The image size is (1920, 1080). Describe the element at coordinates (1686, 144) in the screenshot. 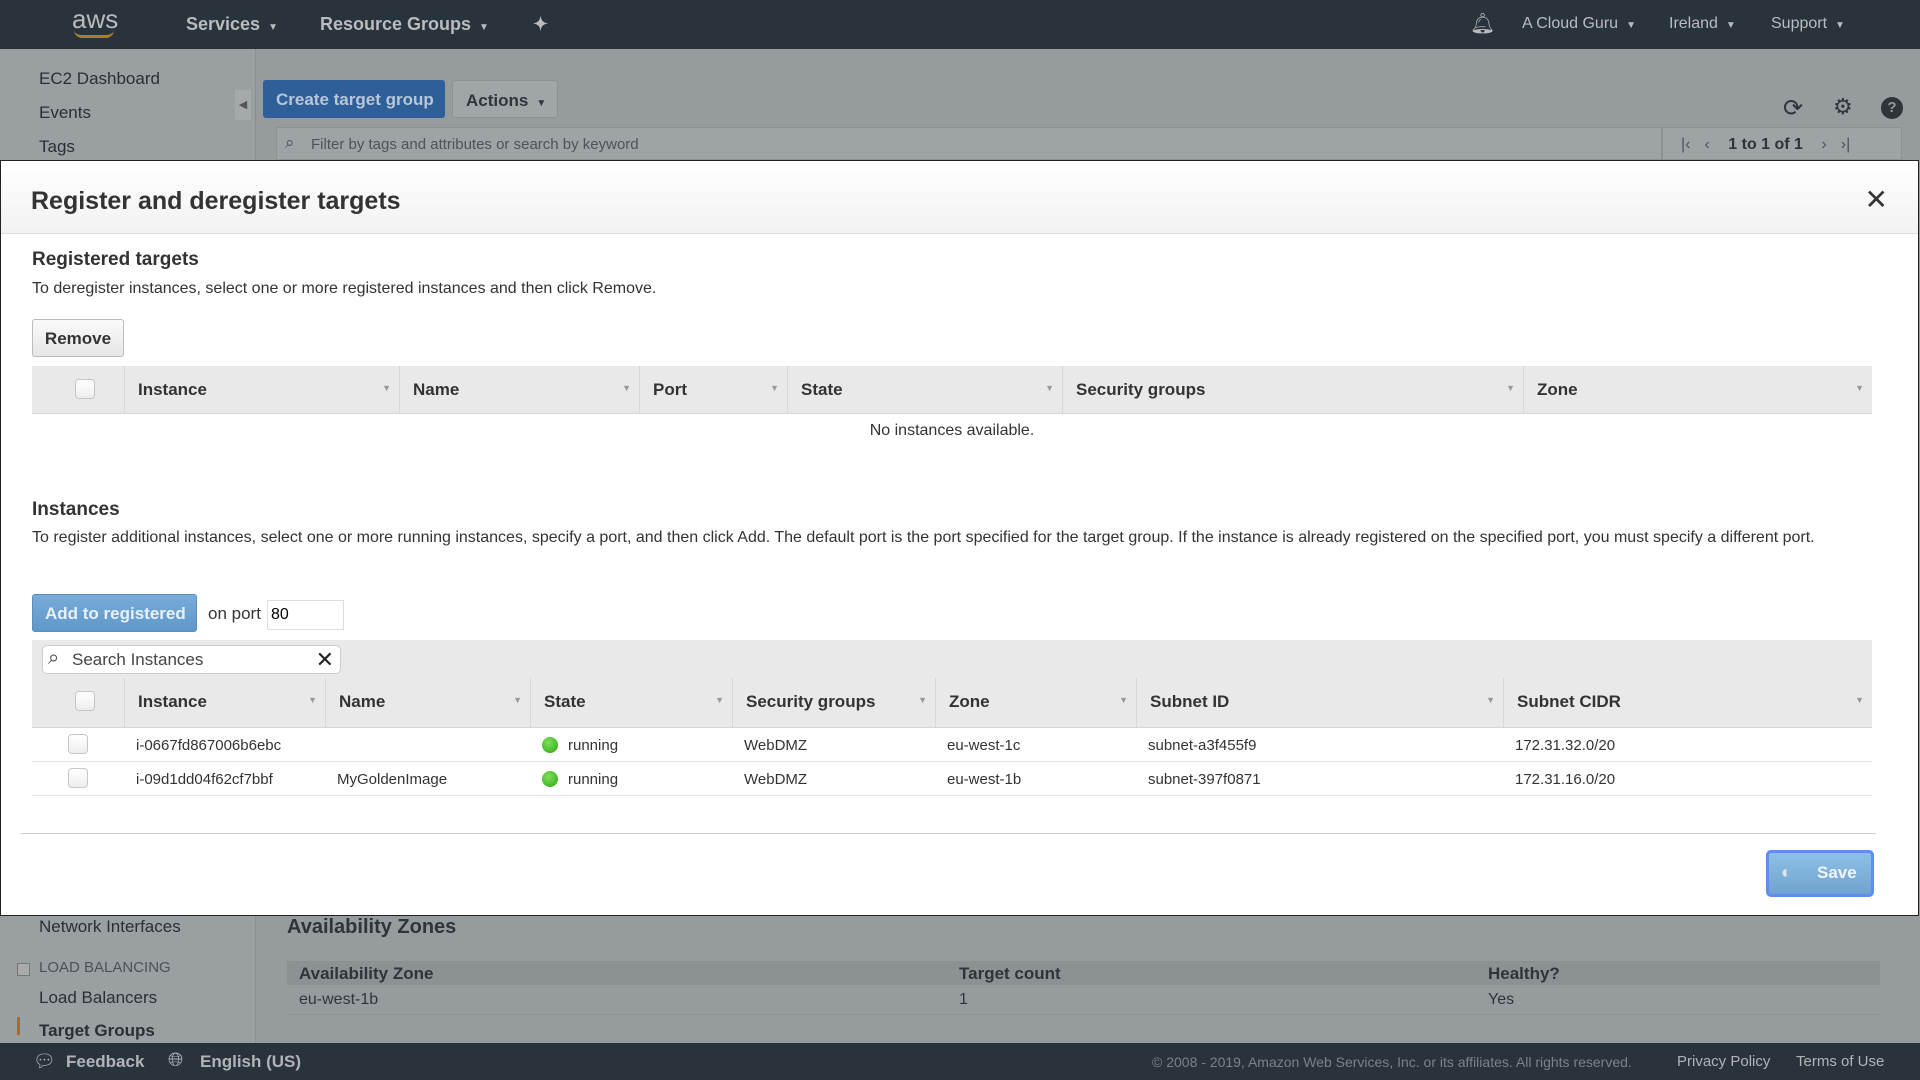

I see `first-page-icon: |‹` at that location.